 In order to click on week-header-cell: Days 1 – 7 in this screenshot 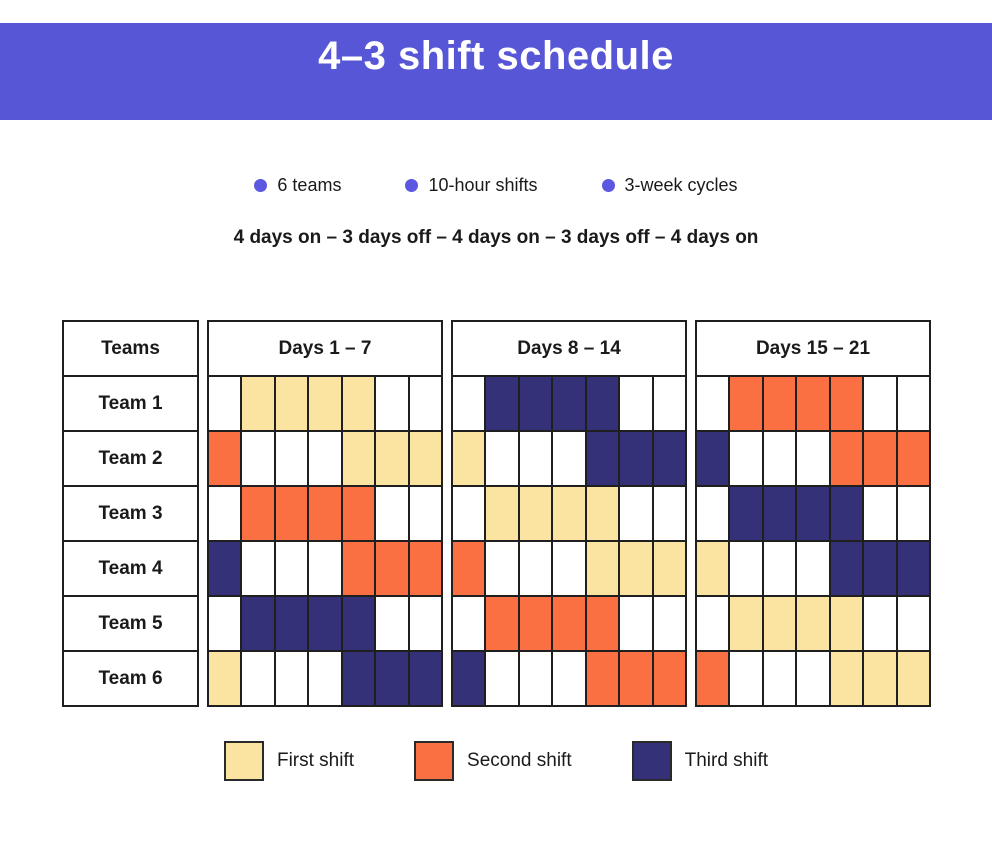, I will do `click(325, 348)`.